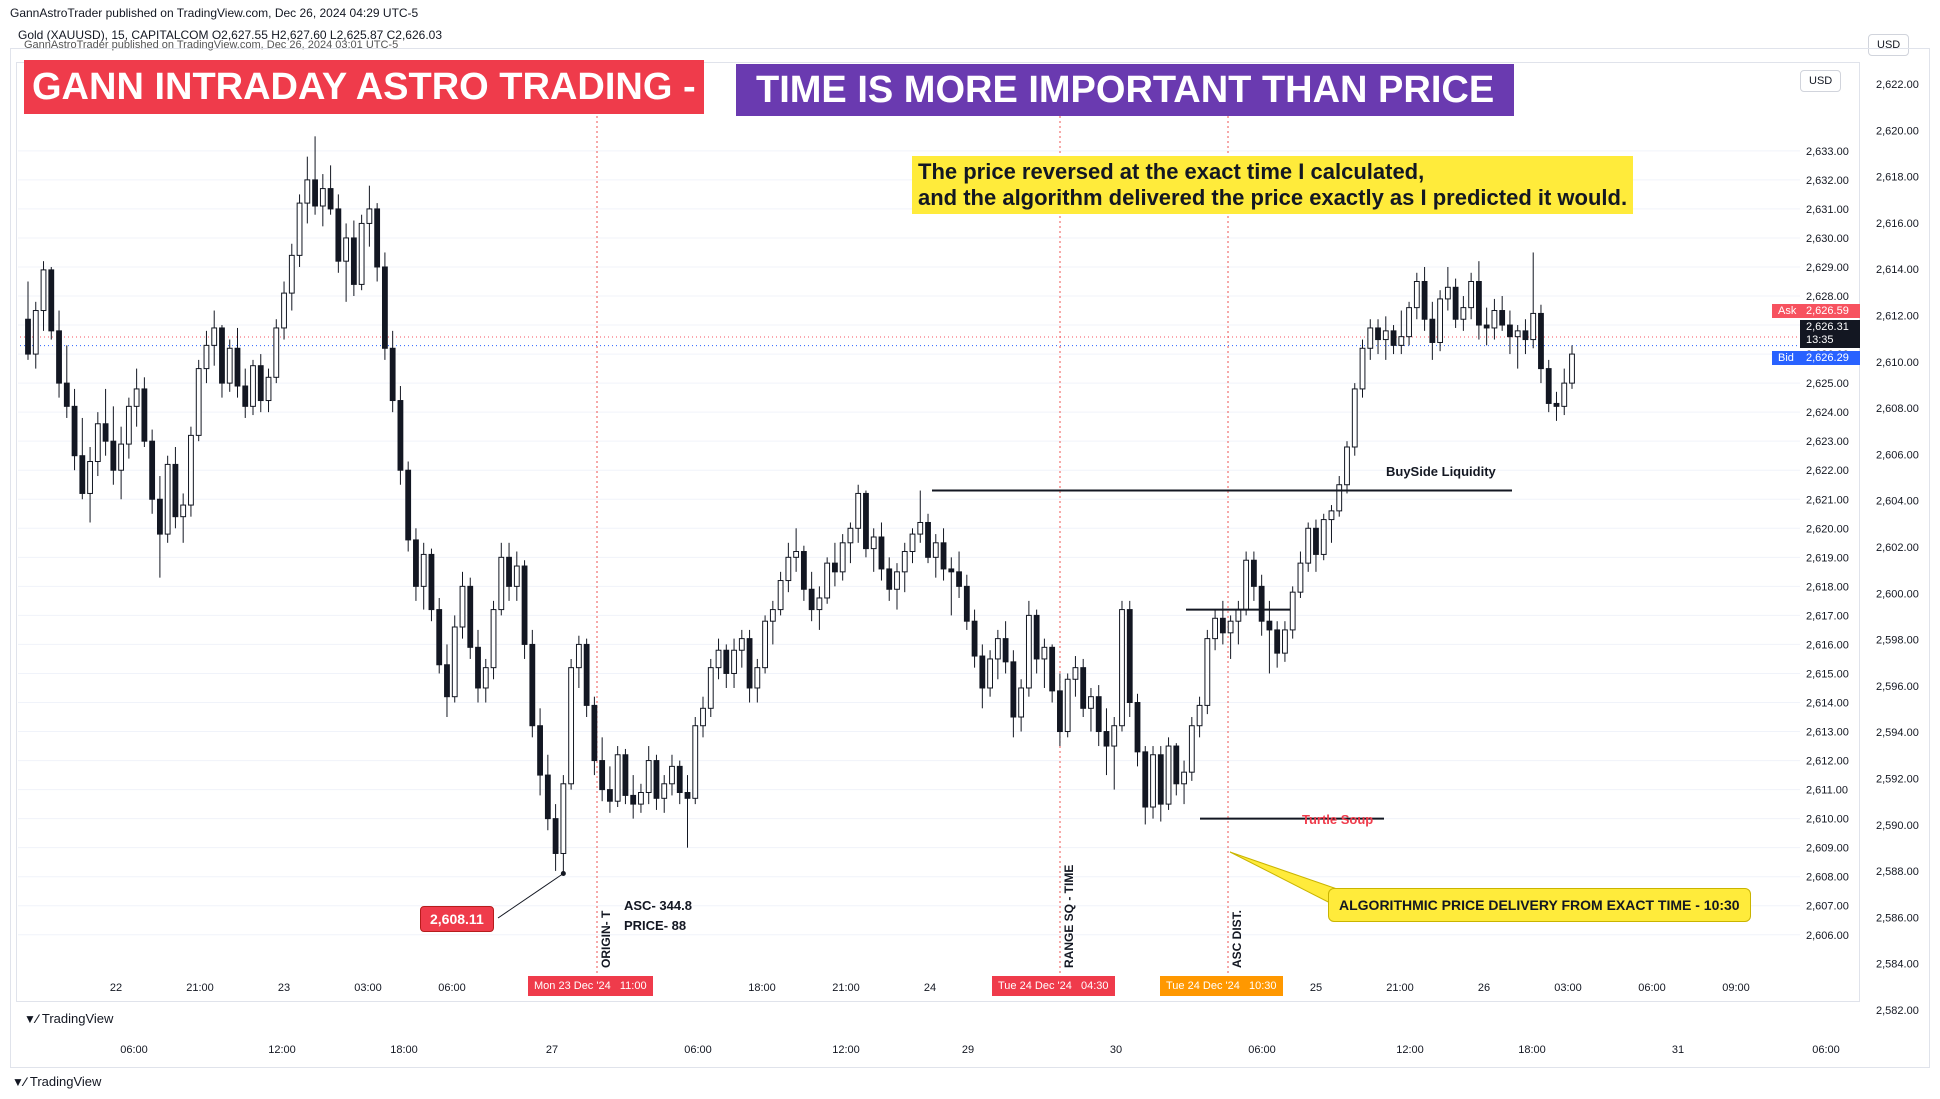 The height and width of the screenshot is (1099, 1940). Describe the element at coordinates (1827, 674) in the screenshot. I see `inner-price-tick: 2,615.00` at that location.